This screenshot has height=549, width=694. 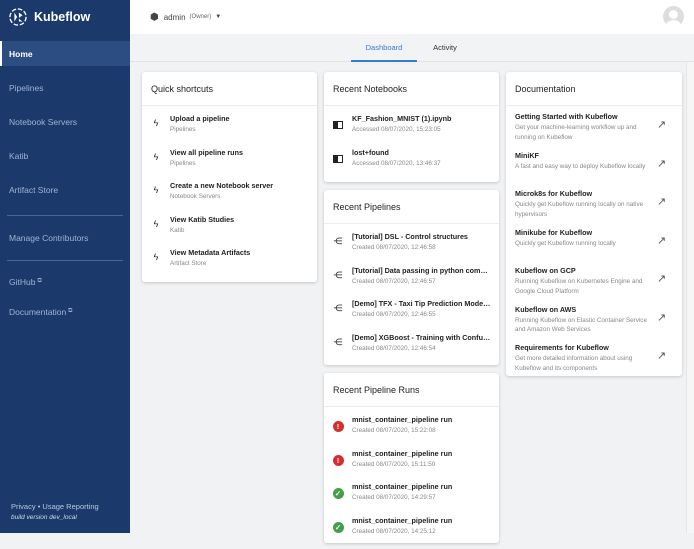 I want to click on item-title: View Metadata Artifacts, so click(x=239, y=252).